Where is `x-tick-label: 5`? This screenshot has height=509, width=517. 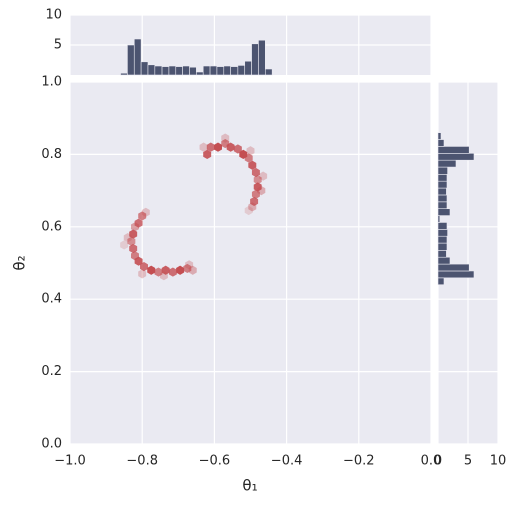 x-tick-label: 5 is located at coordinates (468, 461).